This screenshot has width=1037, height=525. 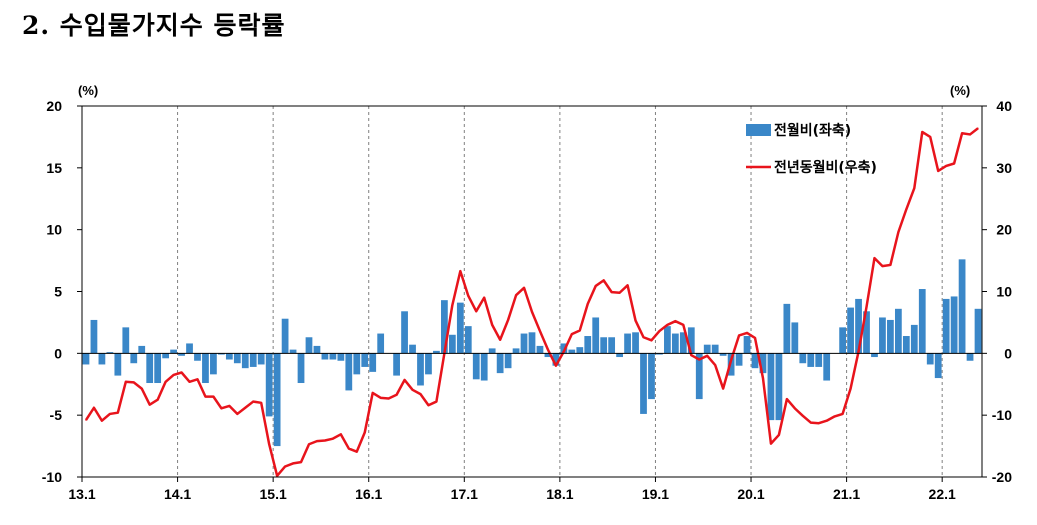 What do you see at coordinates (1004, 106) in the screenshot?
I see `right-tick-label: 40` at bounding box center [1004, 106].